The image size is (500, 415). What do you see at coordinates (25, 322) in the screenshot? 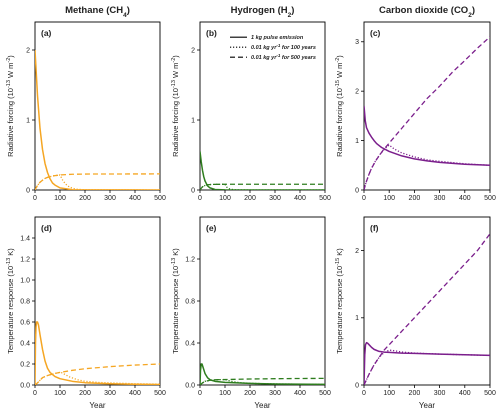
I see `y-tick-label: 0.6` at bounding box center [25, 322].